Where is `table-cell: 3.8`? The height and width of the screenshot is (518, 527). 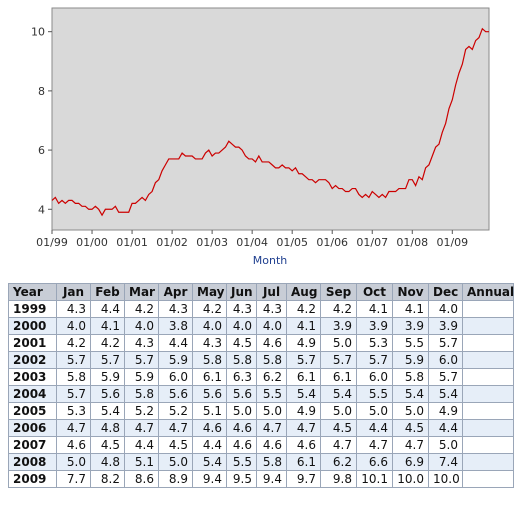
table-cell: 3.8 is located at coordinates (175, 326).